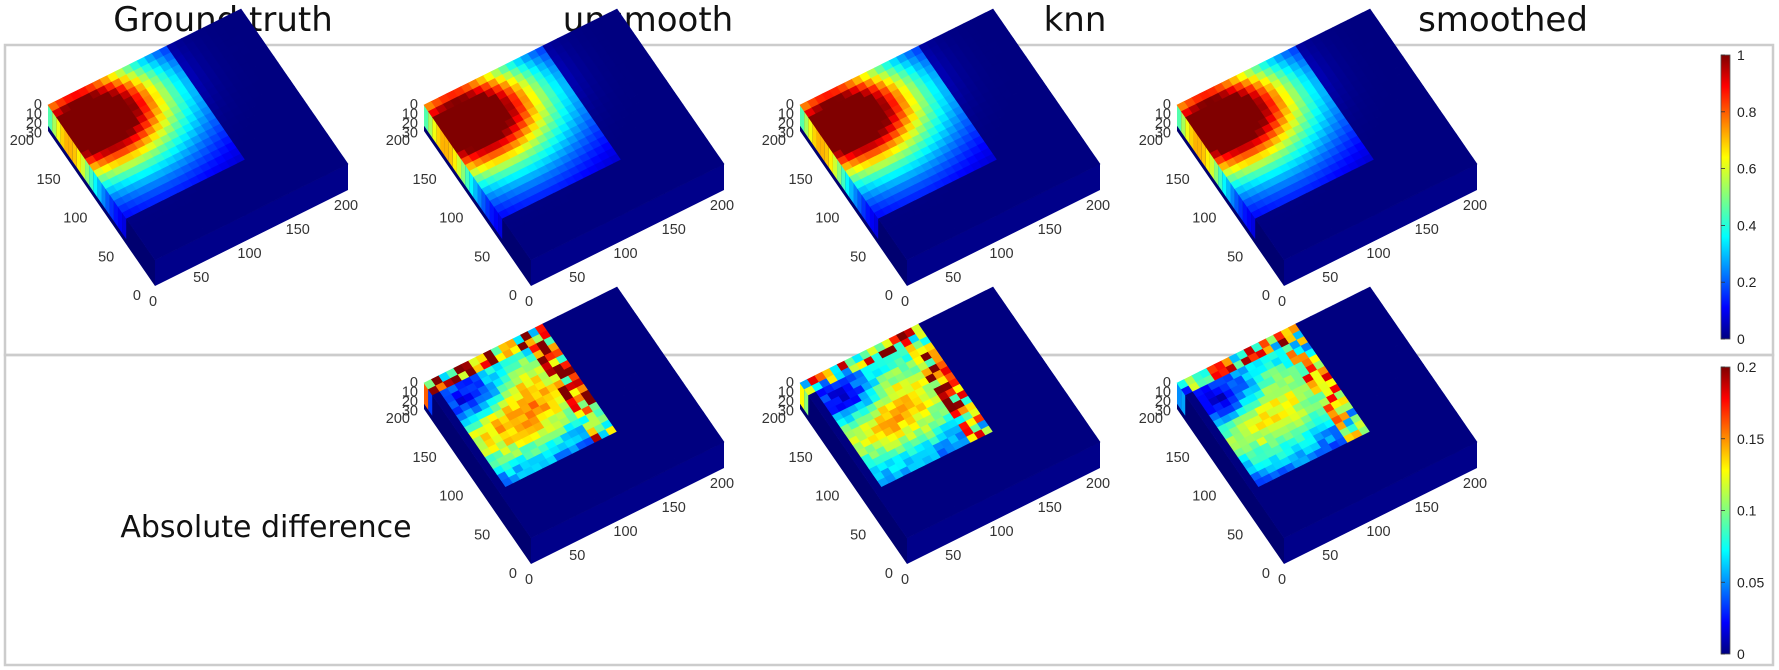  I want to click on col-title-knn: knn, so click(1075, 20).